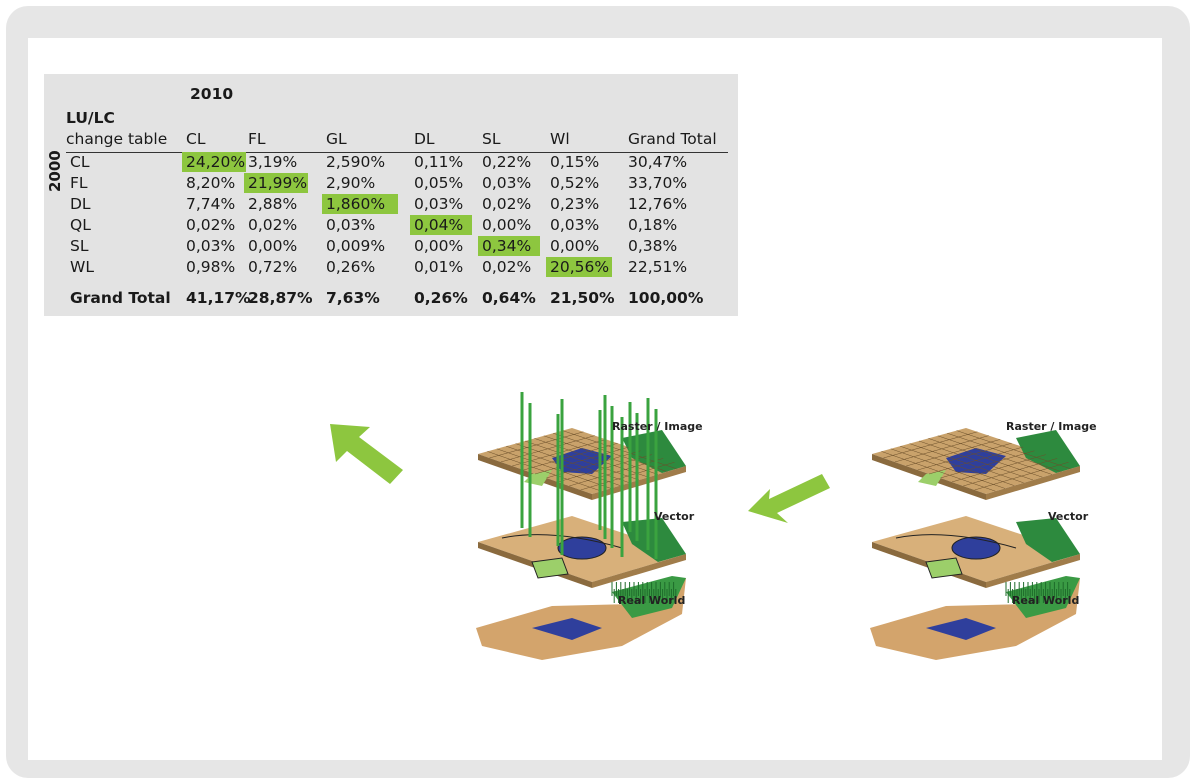 This screenshot has height=781, width=1192. What do you see at coordinates (439, 183) in the screenshot?
I see `table-cell: 0,05%` at bounding box center [439, 183].